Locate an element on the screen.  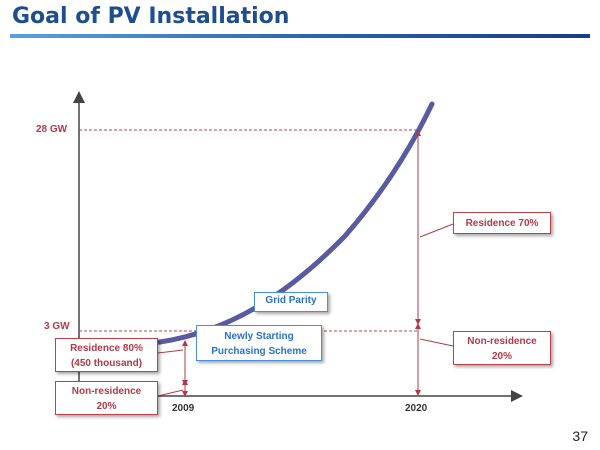
newly-starting-line1: Newly Starting is located at coordinates (259, 336).